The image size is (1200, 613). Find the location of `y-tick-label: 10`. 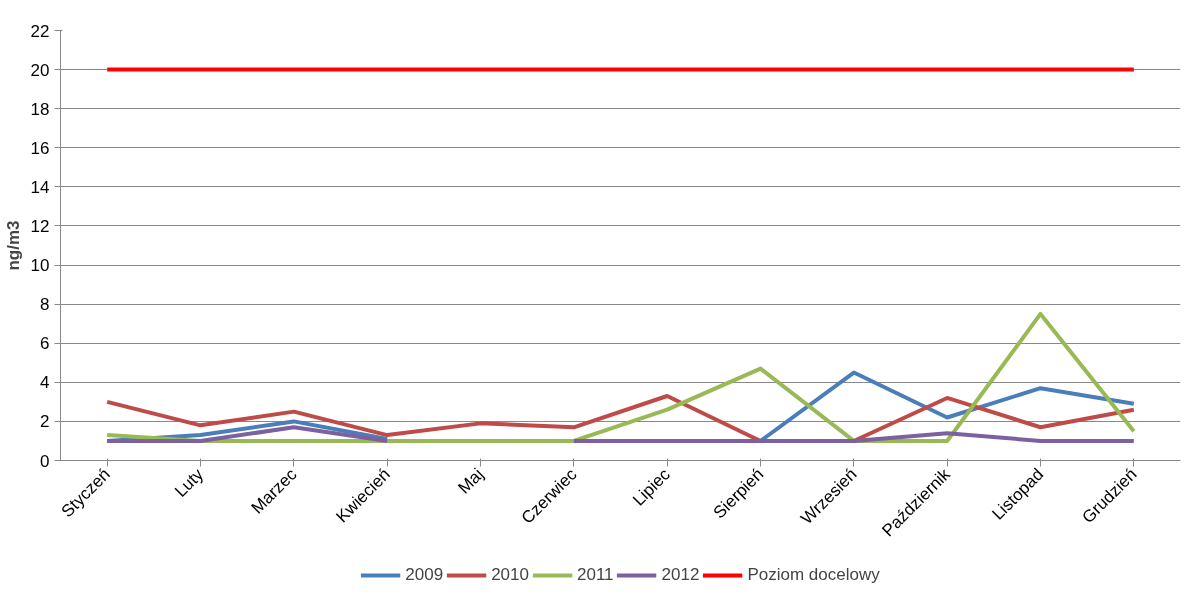

y-tick-label: 10 is located at coordinates (40, 266).